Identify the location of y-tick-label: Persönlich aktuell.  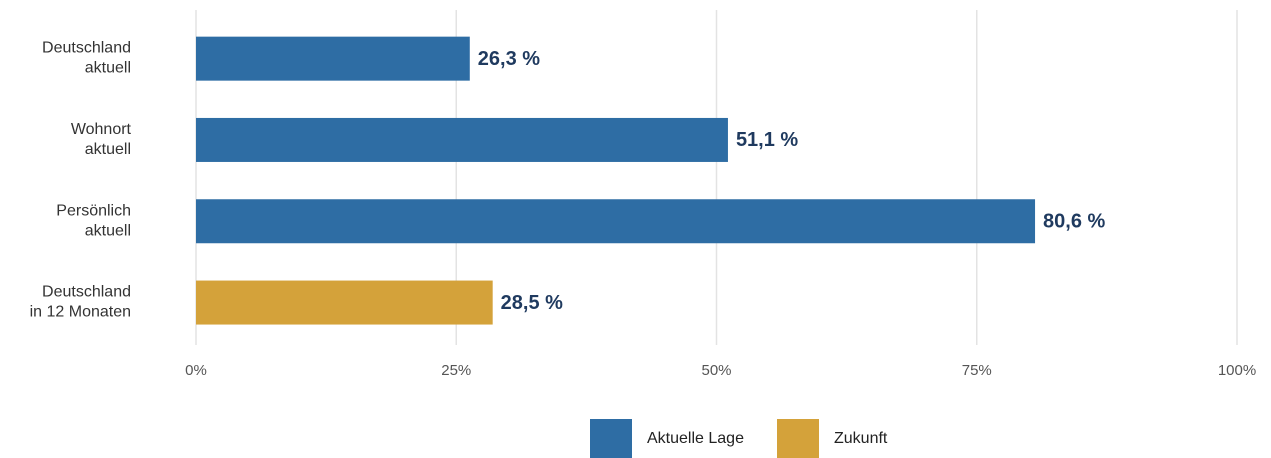
(93, 220).